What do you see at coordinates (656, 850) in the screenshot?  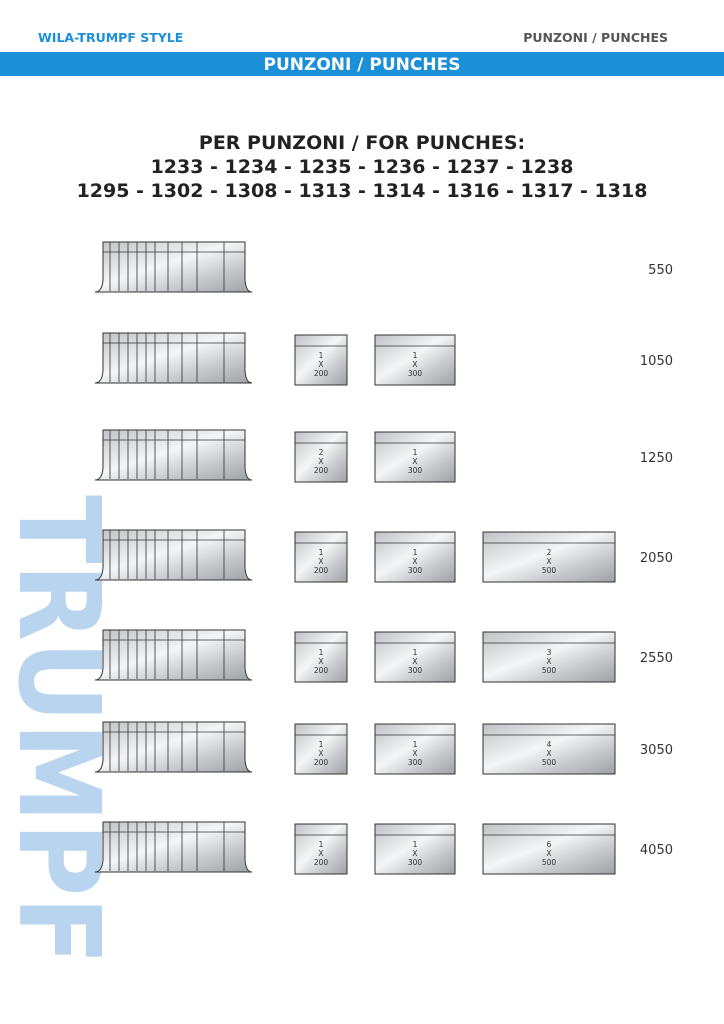 I see `length-label: 4050` at bounding box center [656, 850].